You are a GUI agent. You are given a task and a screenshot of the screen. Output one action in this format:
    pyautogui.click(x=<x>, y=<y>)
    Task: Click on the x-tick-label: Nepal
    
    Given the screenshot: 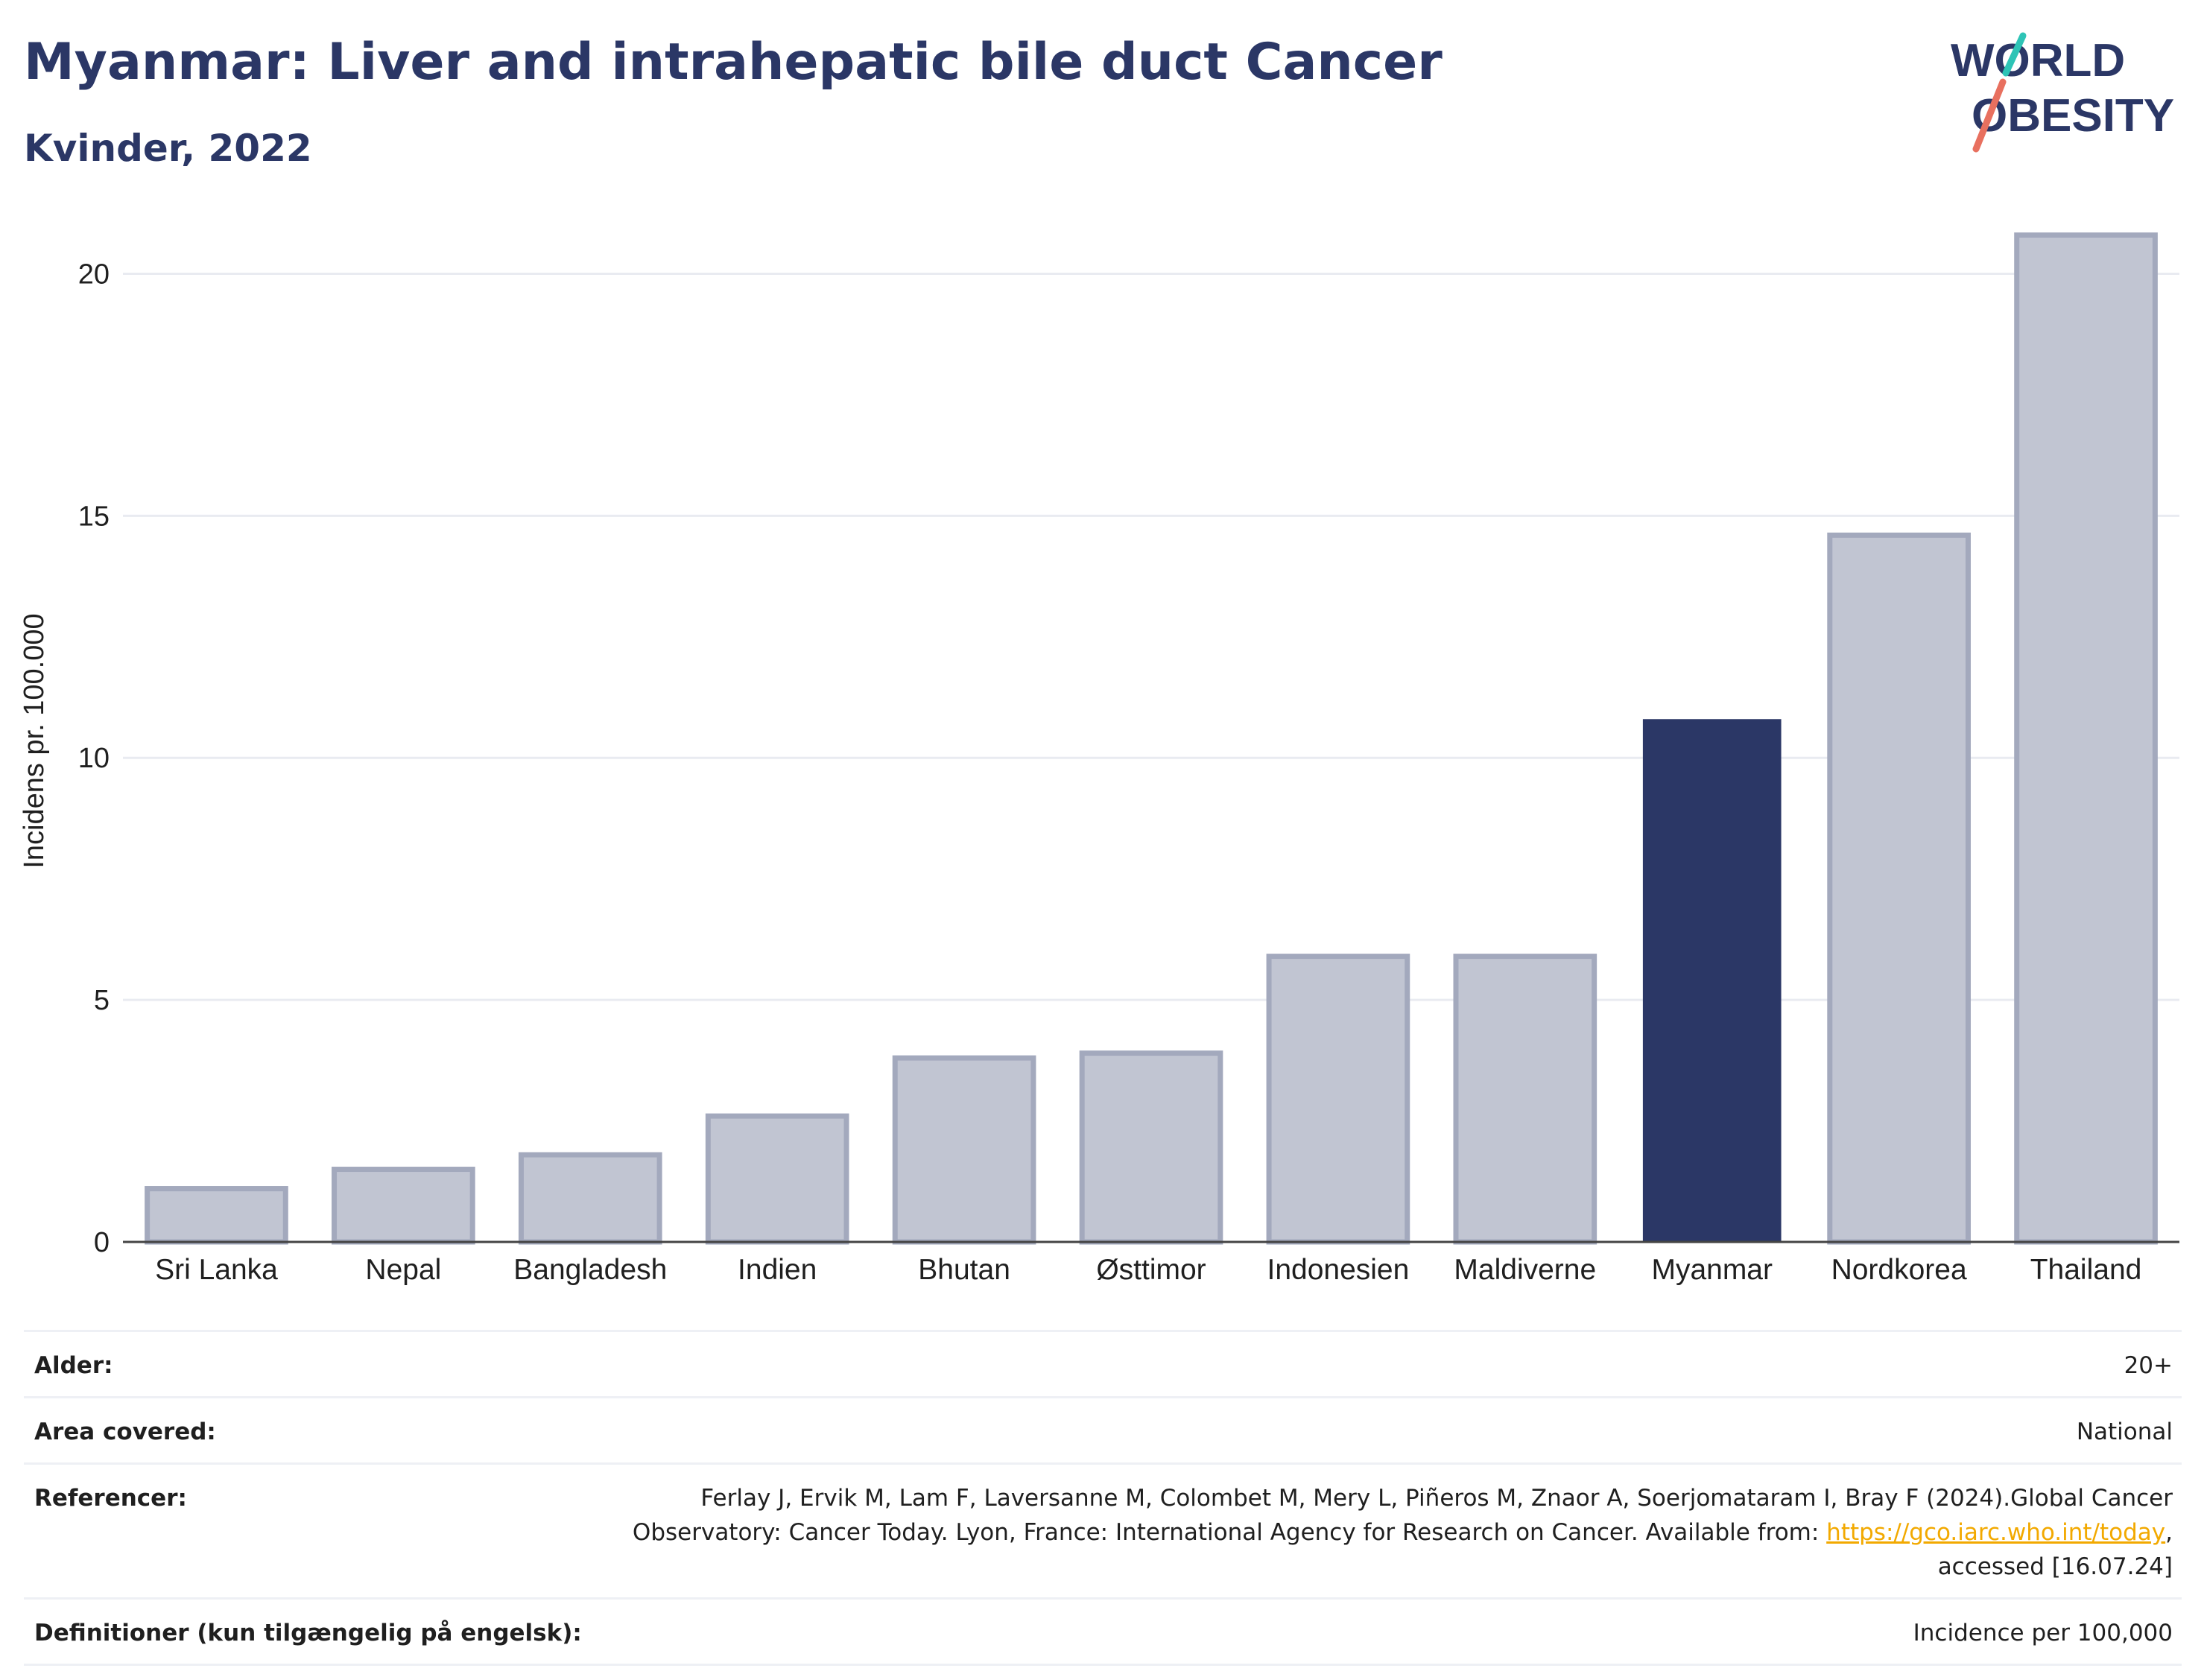 What is the action you would take?
    pyautogui.click(x=403, y=1270)
    